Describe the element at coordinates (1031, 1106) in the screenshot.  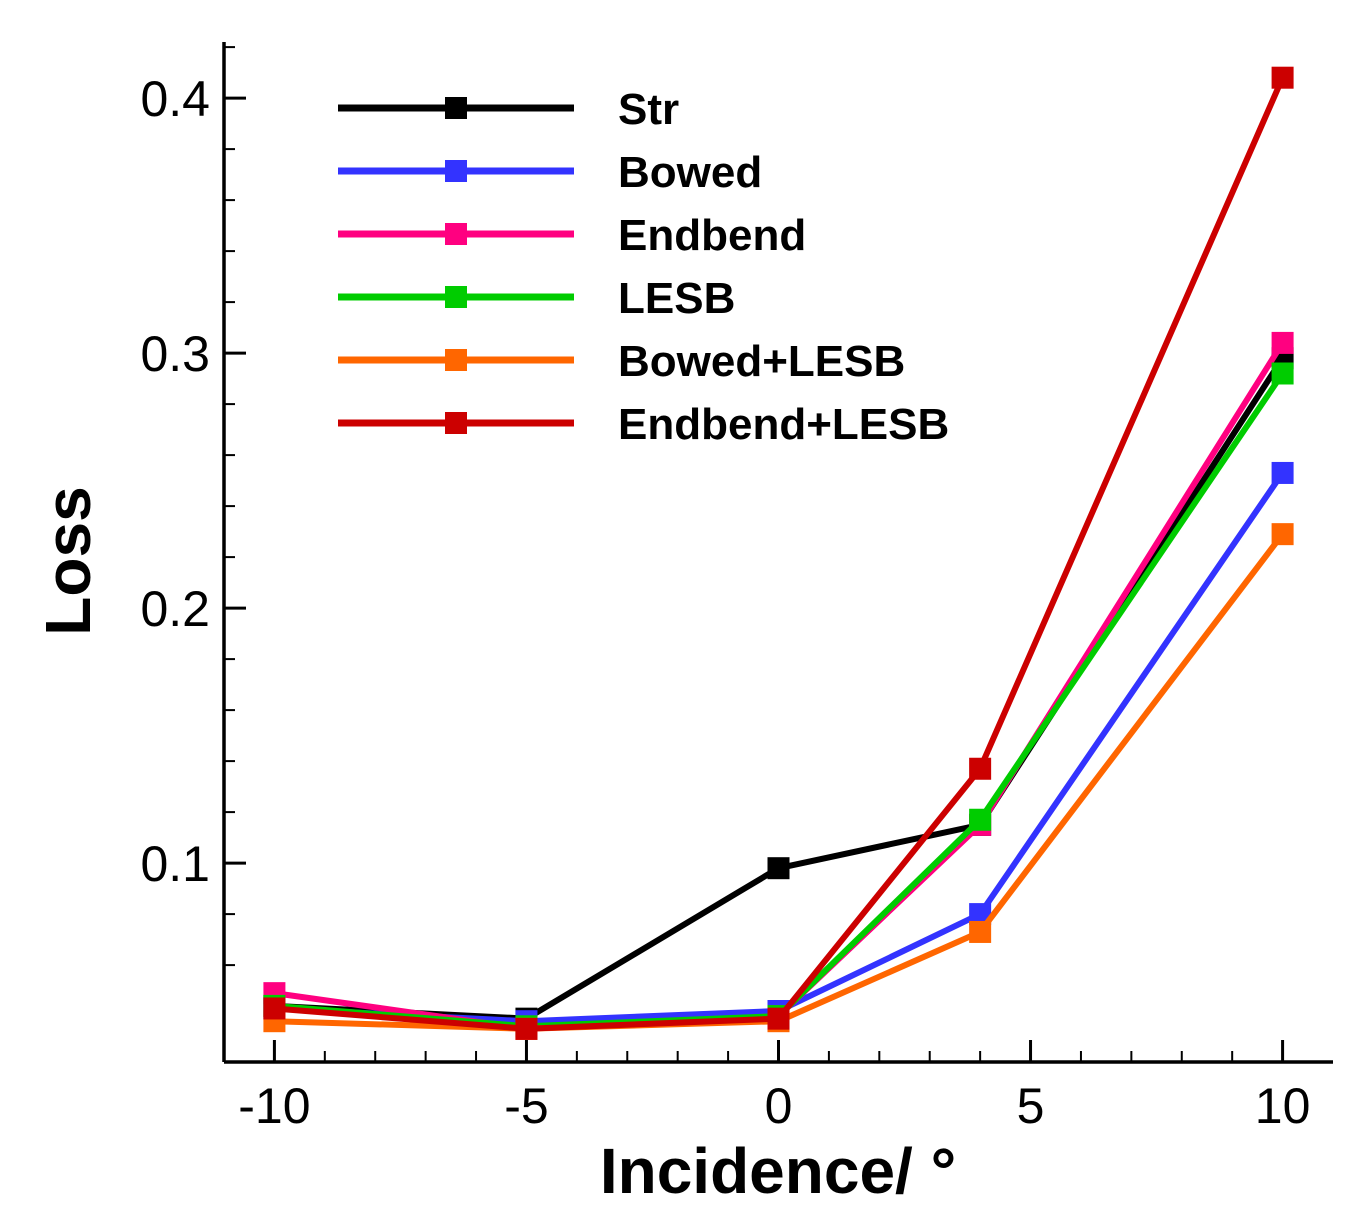
I see `x-tick-label: 5` at that location.